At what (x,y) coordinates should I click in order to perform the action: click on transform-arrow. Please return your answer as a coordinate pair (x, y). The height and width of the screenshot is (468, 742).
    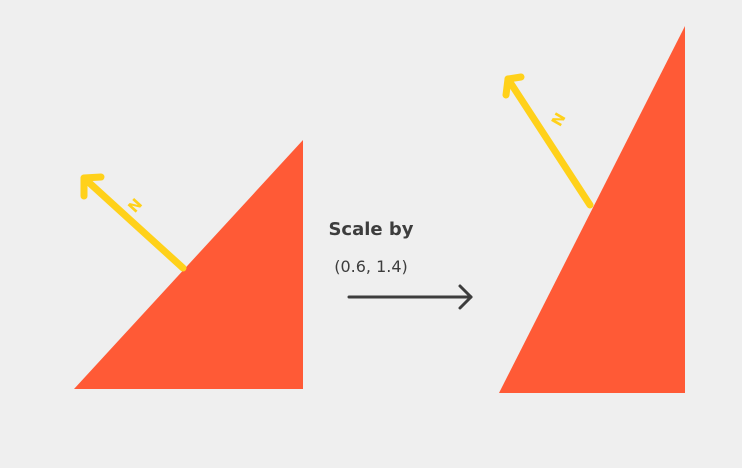
    Looking at the image, I should click on (410, 297).